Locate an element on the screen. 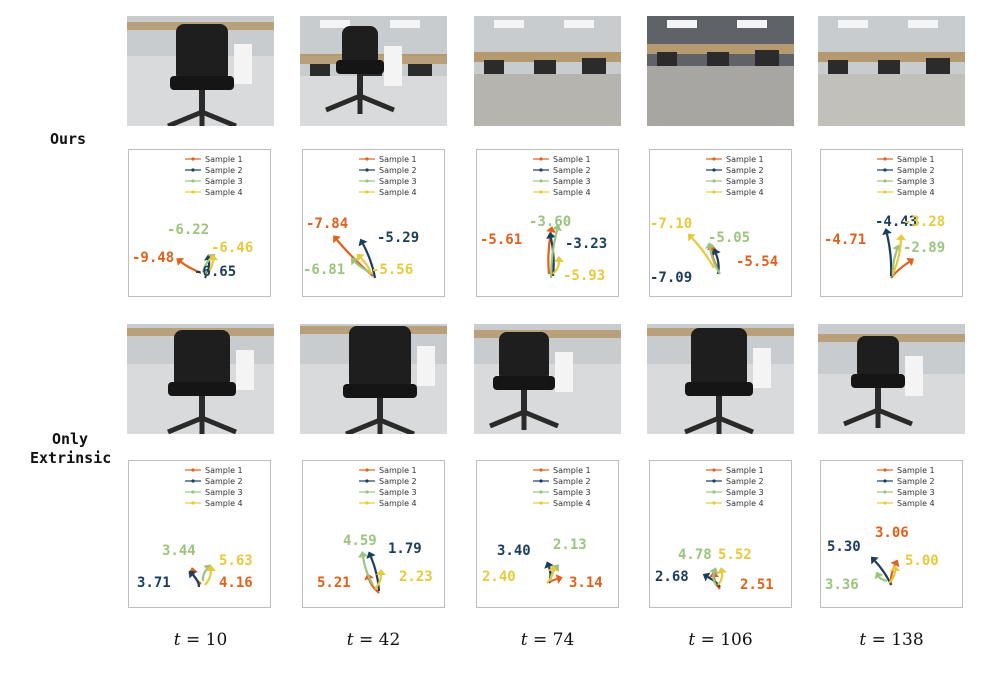 This screenshot has height=698, width=996. ours-value-sample-4: -3.28 is located at coordinates (924, 222).